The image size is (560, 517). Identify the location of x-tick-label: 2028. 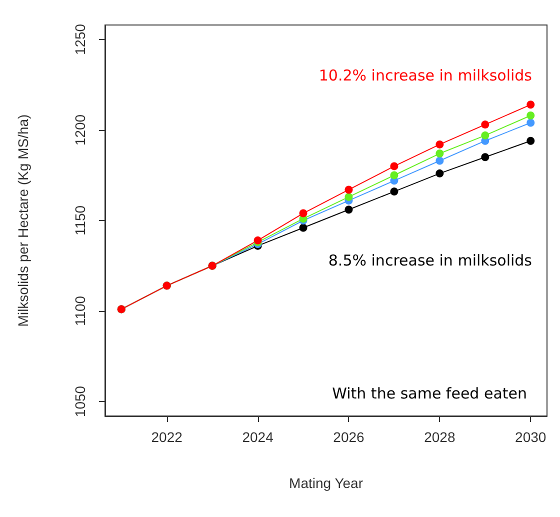
(440, 437).